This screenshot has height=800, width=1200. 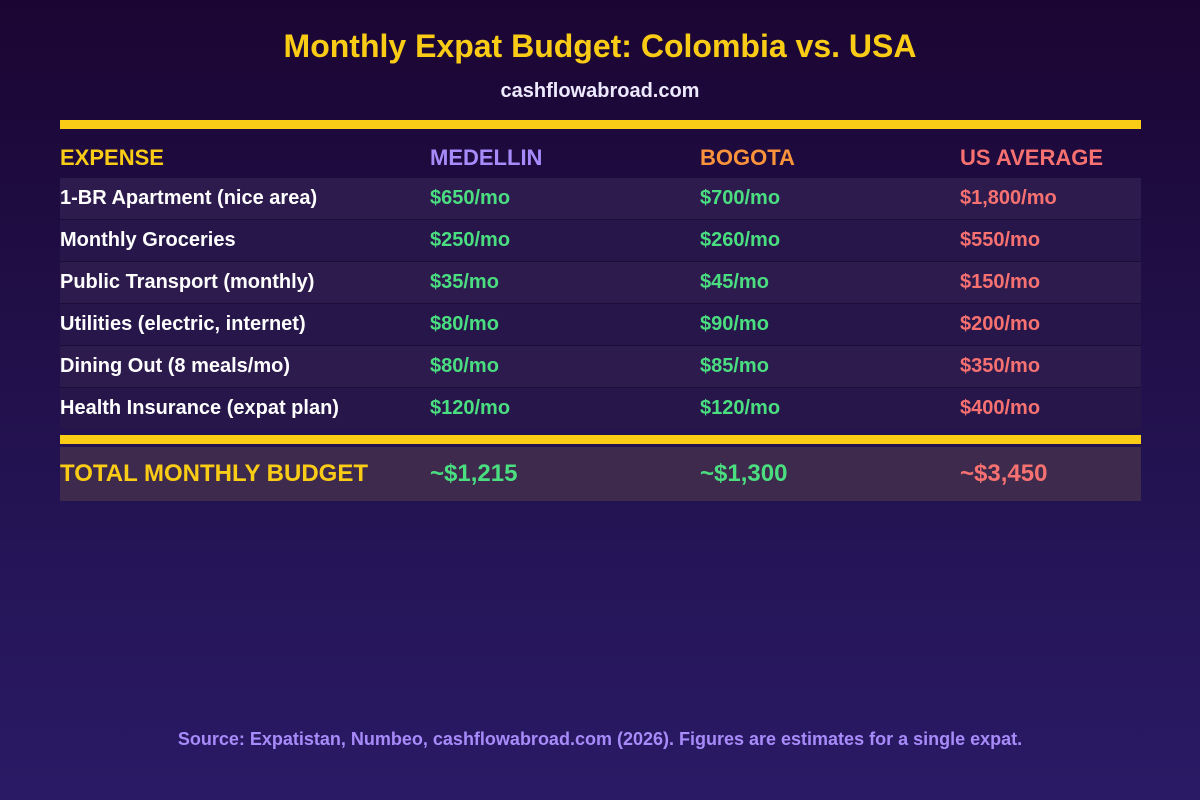 I want to click on table-row: Monthly Groceries $250/mo $260/mo $550/mo, so click(x=600, y=241).